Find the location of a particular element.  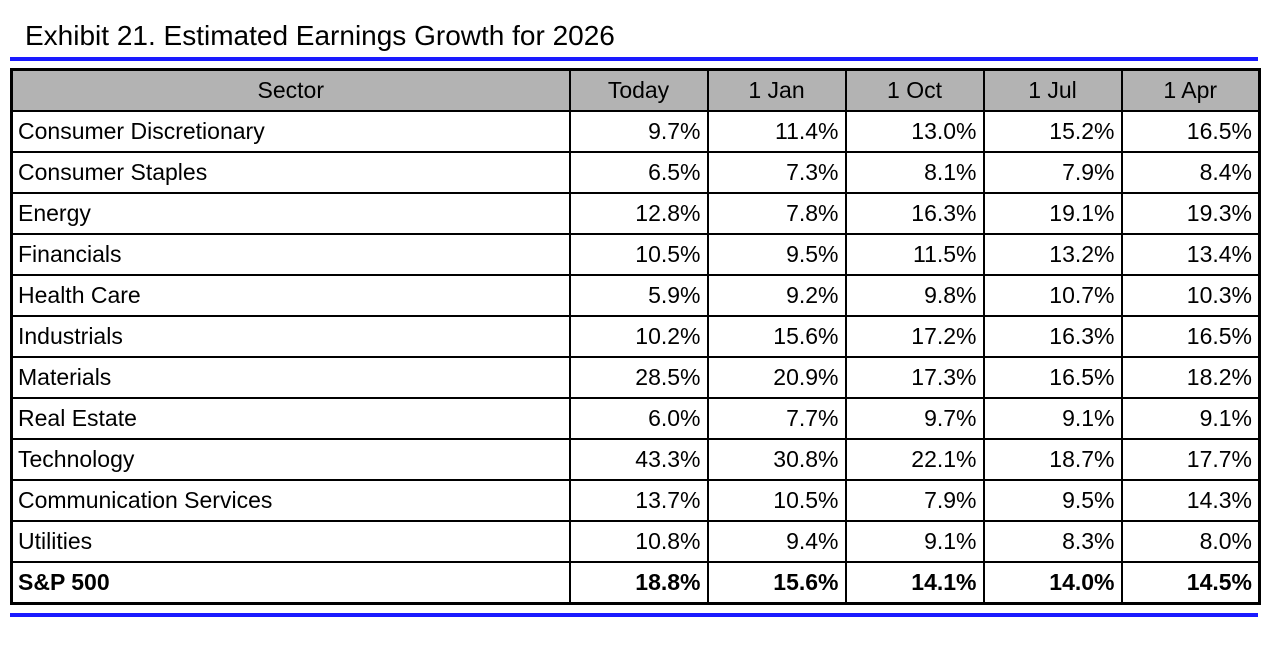

column-header: Today is located at coordinates (638, 90).